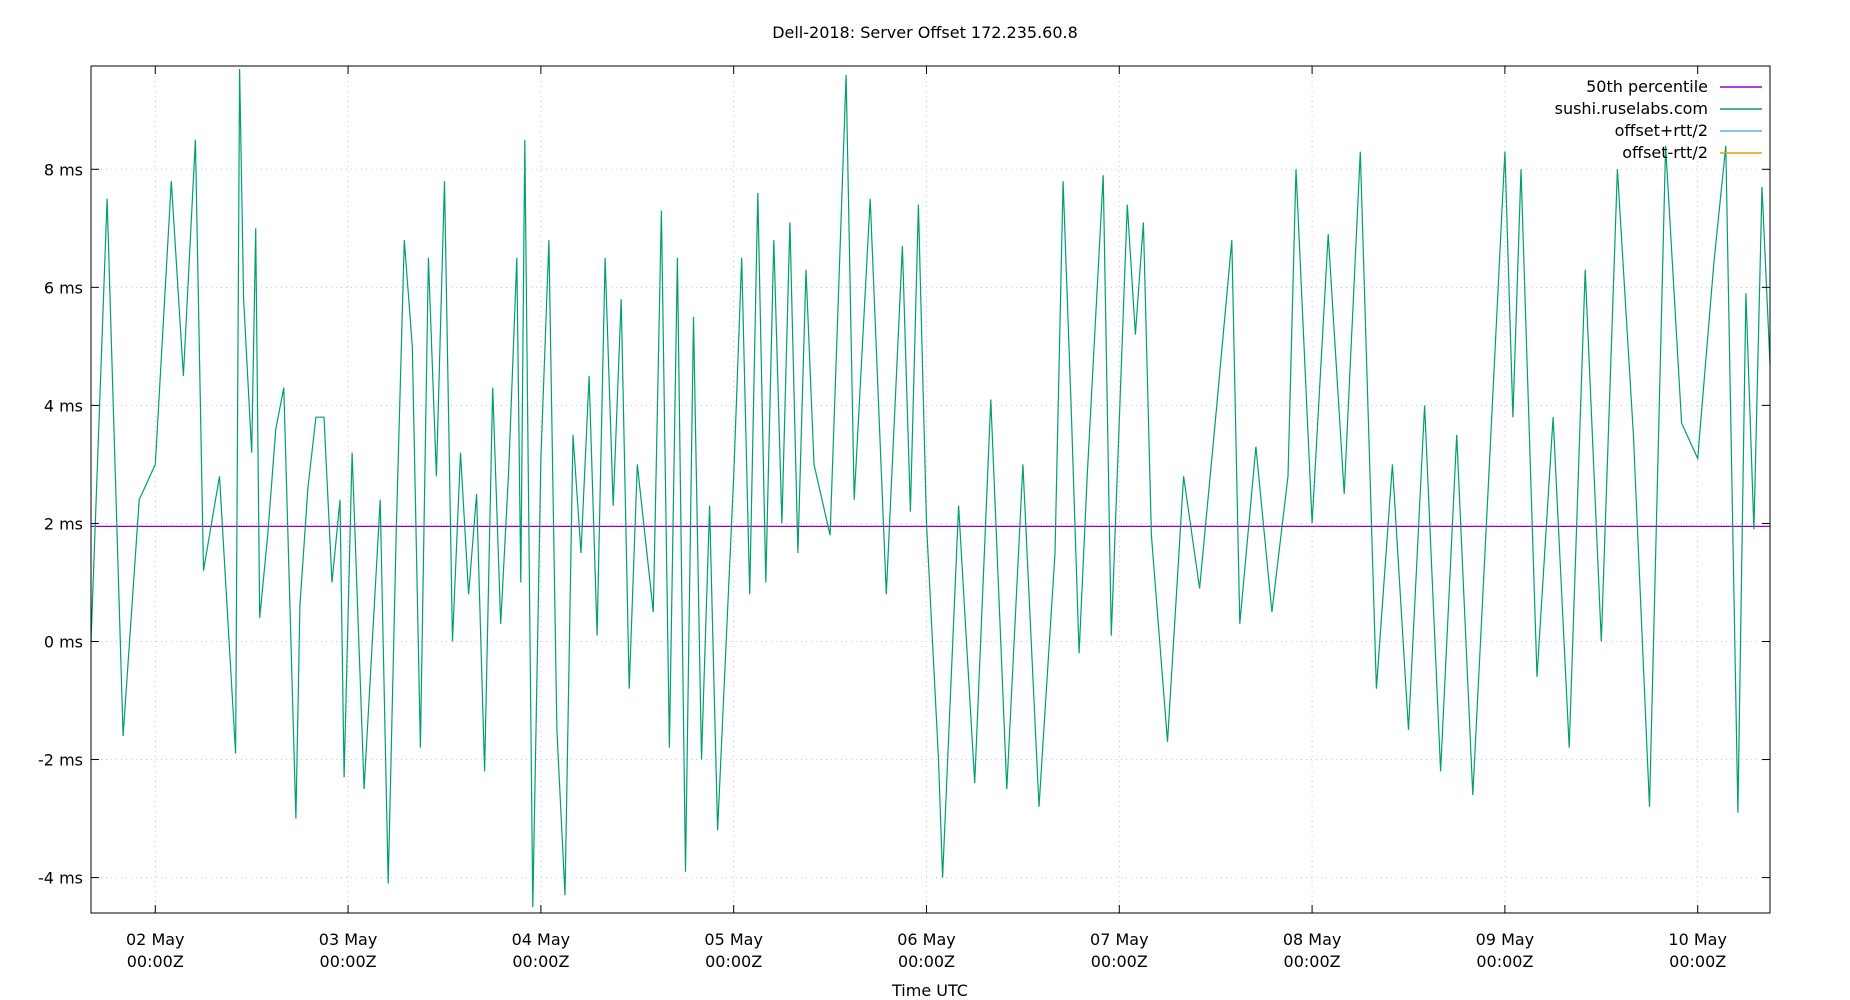 The image size is (1850, 1000). I want to click on legend-label: offset-rtt/2, so click(1665, 152).